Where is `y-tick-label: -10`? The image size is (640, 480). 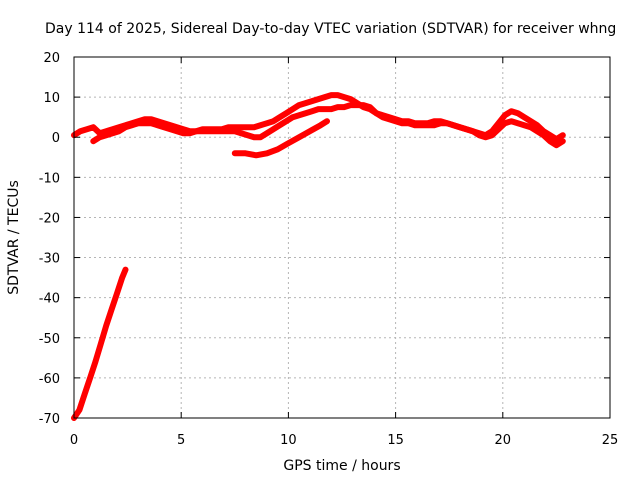 y-tick-label: -10 is located at coordinates (49, 178).